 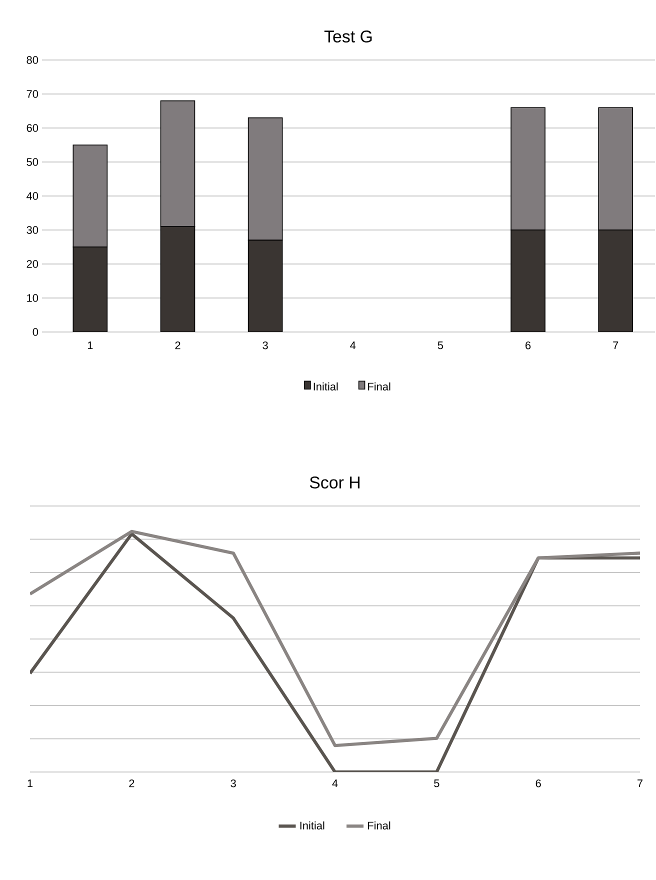 What do you see at coordinates (32, 298) in the screenshot?
I see `y-tick-label: 10` at bounding box center [32, 298].